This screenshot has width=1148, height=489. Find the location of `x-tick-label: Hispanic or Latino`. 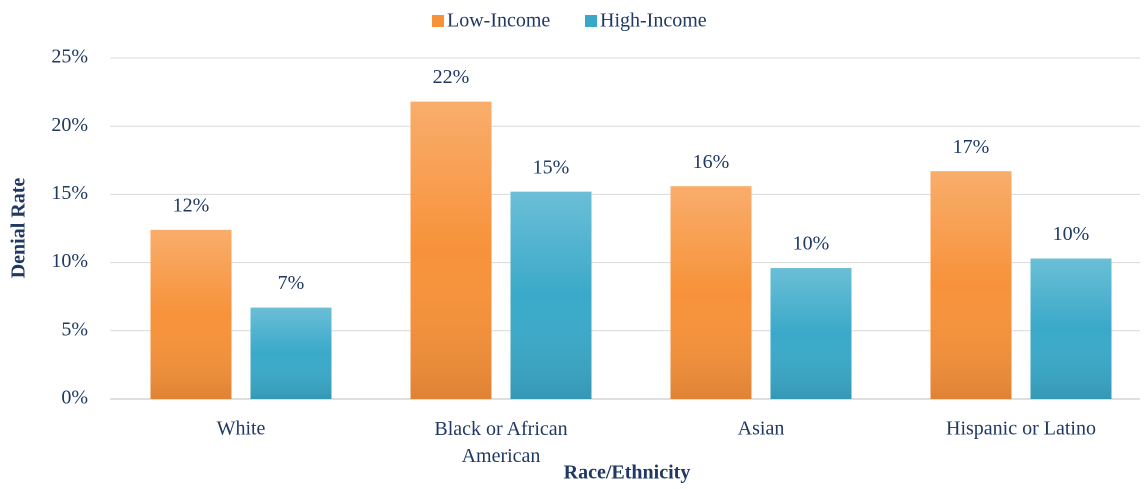

x-tick-label: Hispanic or Latino is located at coordinates (1021, 429).